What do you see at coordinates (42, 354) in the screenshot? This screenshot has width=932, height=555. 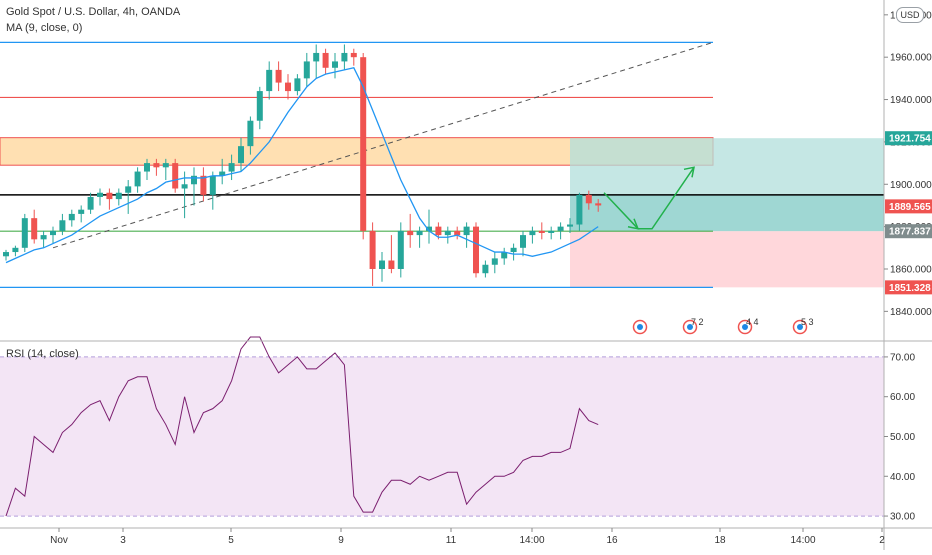 I see `rsi-legend: RSI (14, close)` at bounding box center [42, 354].